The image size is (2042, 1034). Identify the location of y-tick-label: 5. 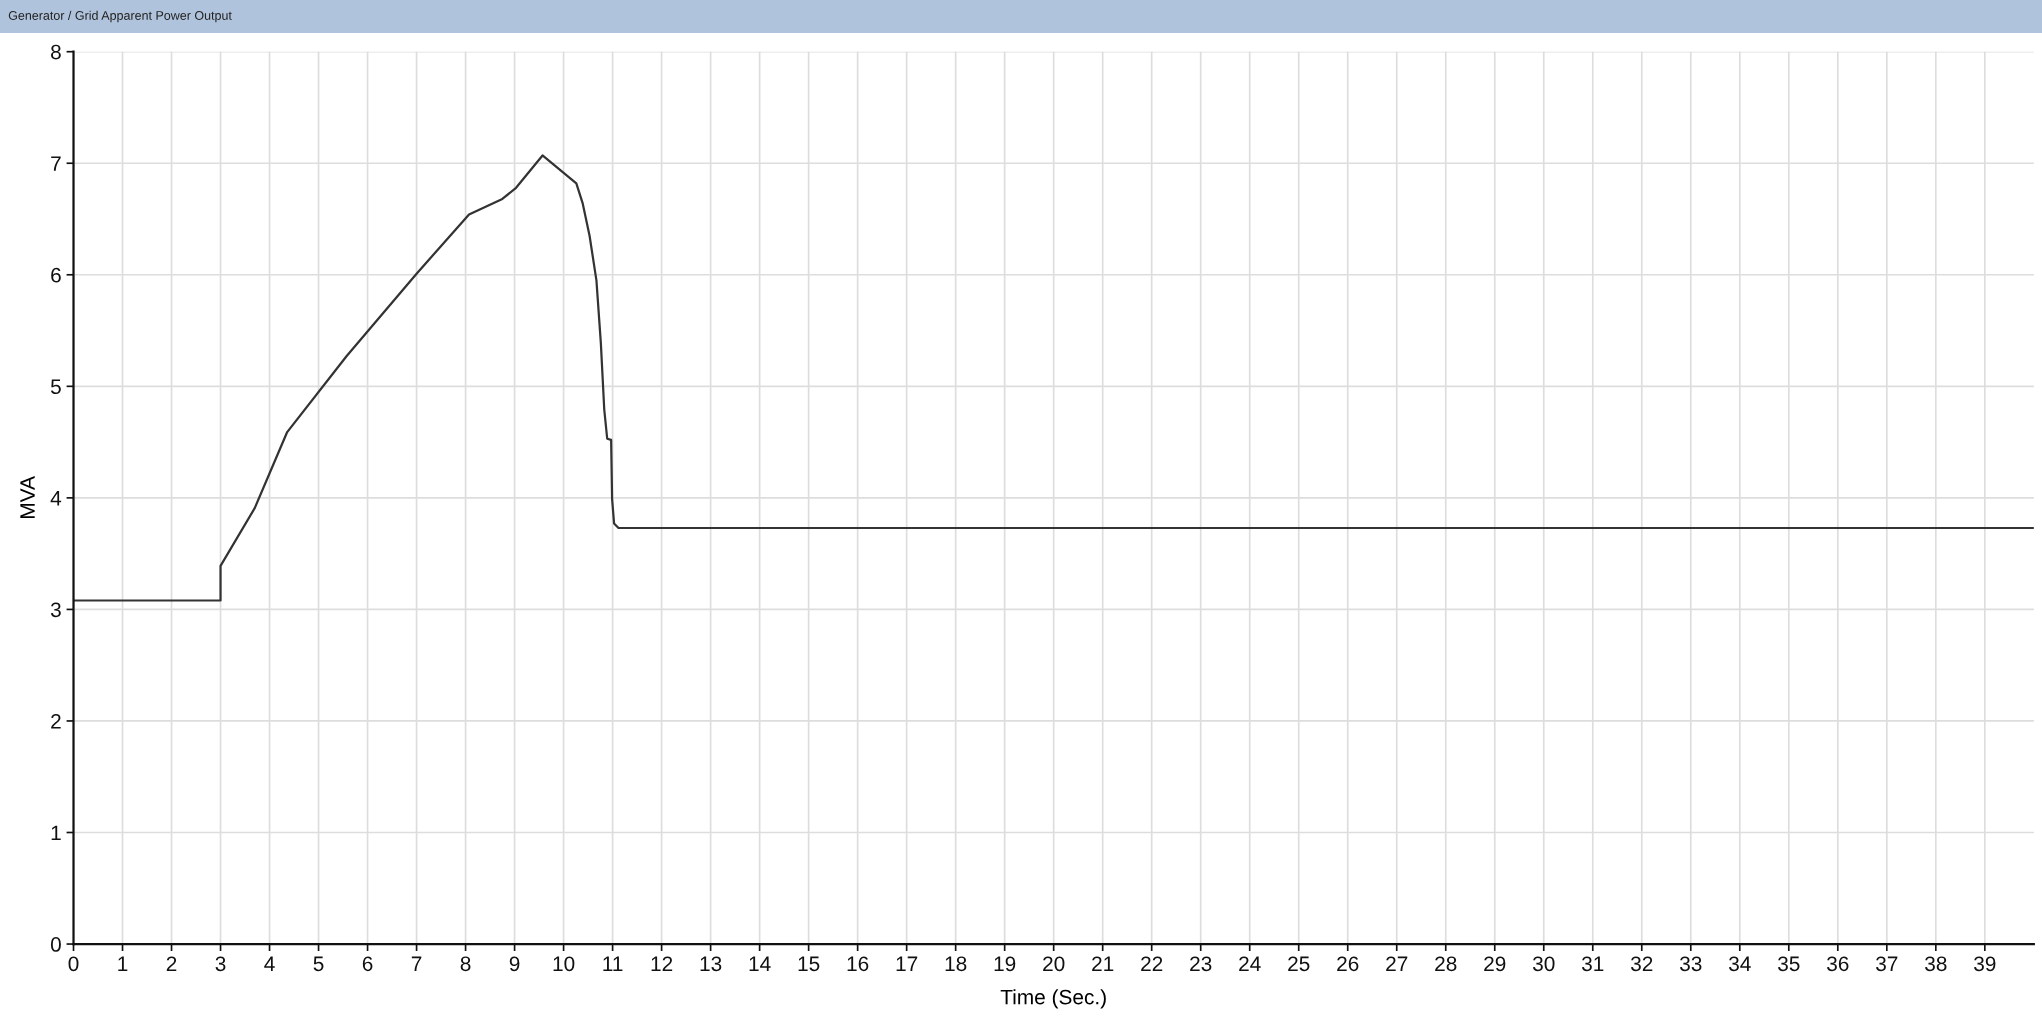
(55, 387).